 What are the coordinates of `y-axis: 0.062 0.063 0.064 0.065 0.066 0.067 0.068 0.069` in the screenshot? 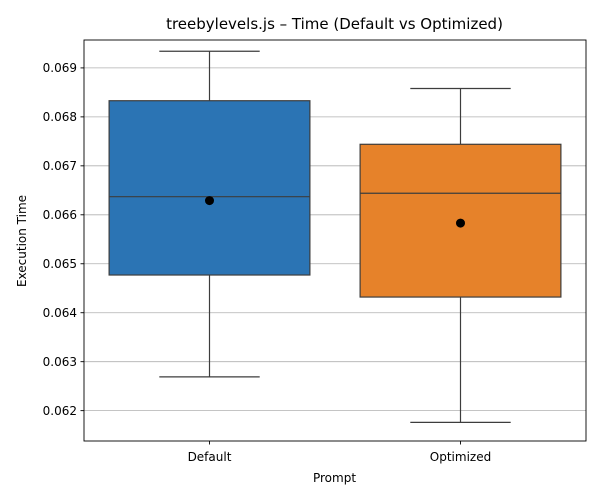 It's located at (63, 239).